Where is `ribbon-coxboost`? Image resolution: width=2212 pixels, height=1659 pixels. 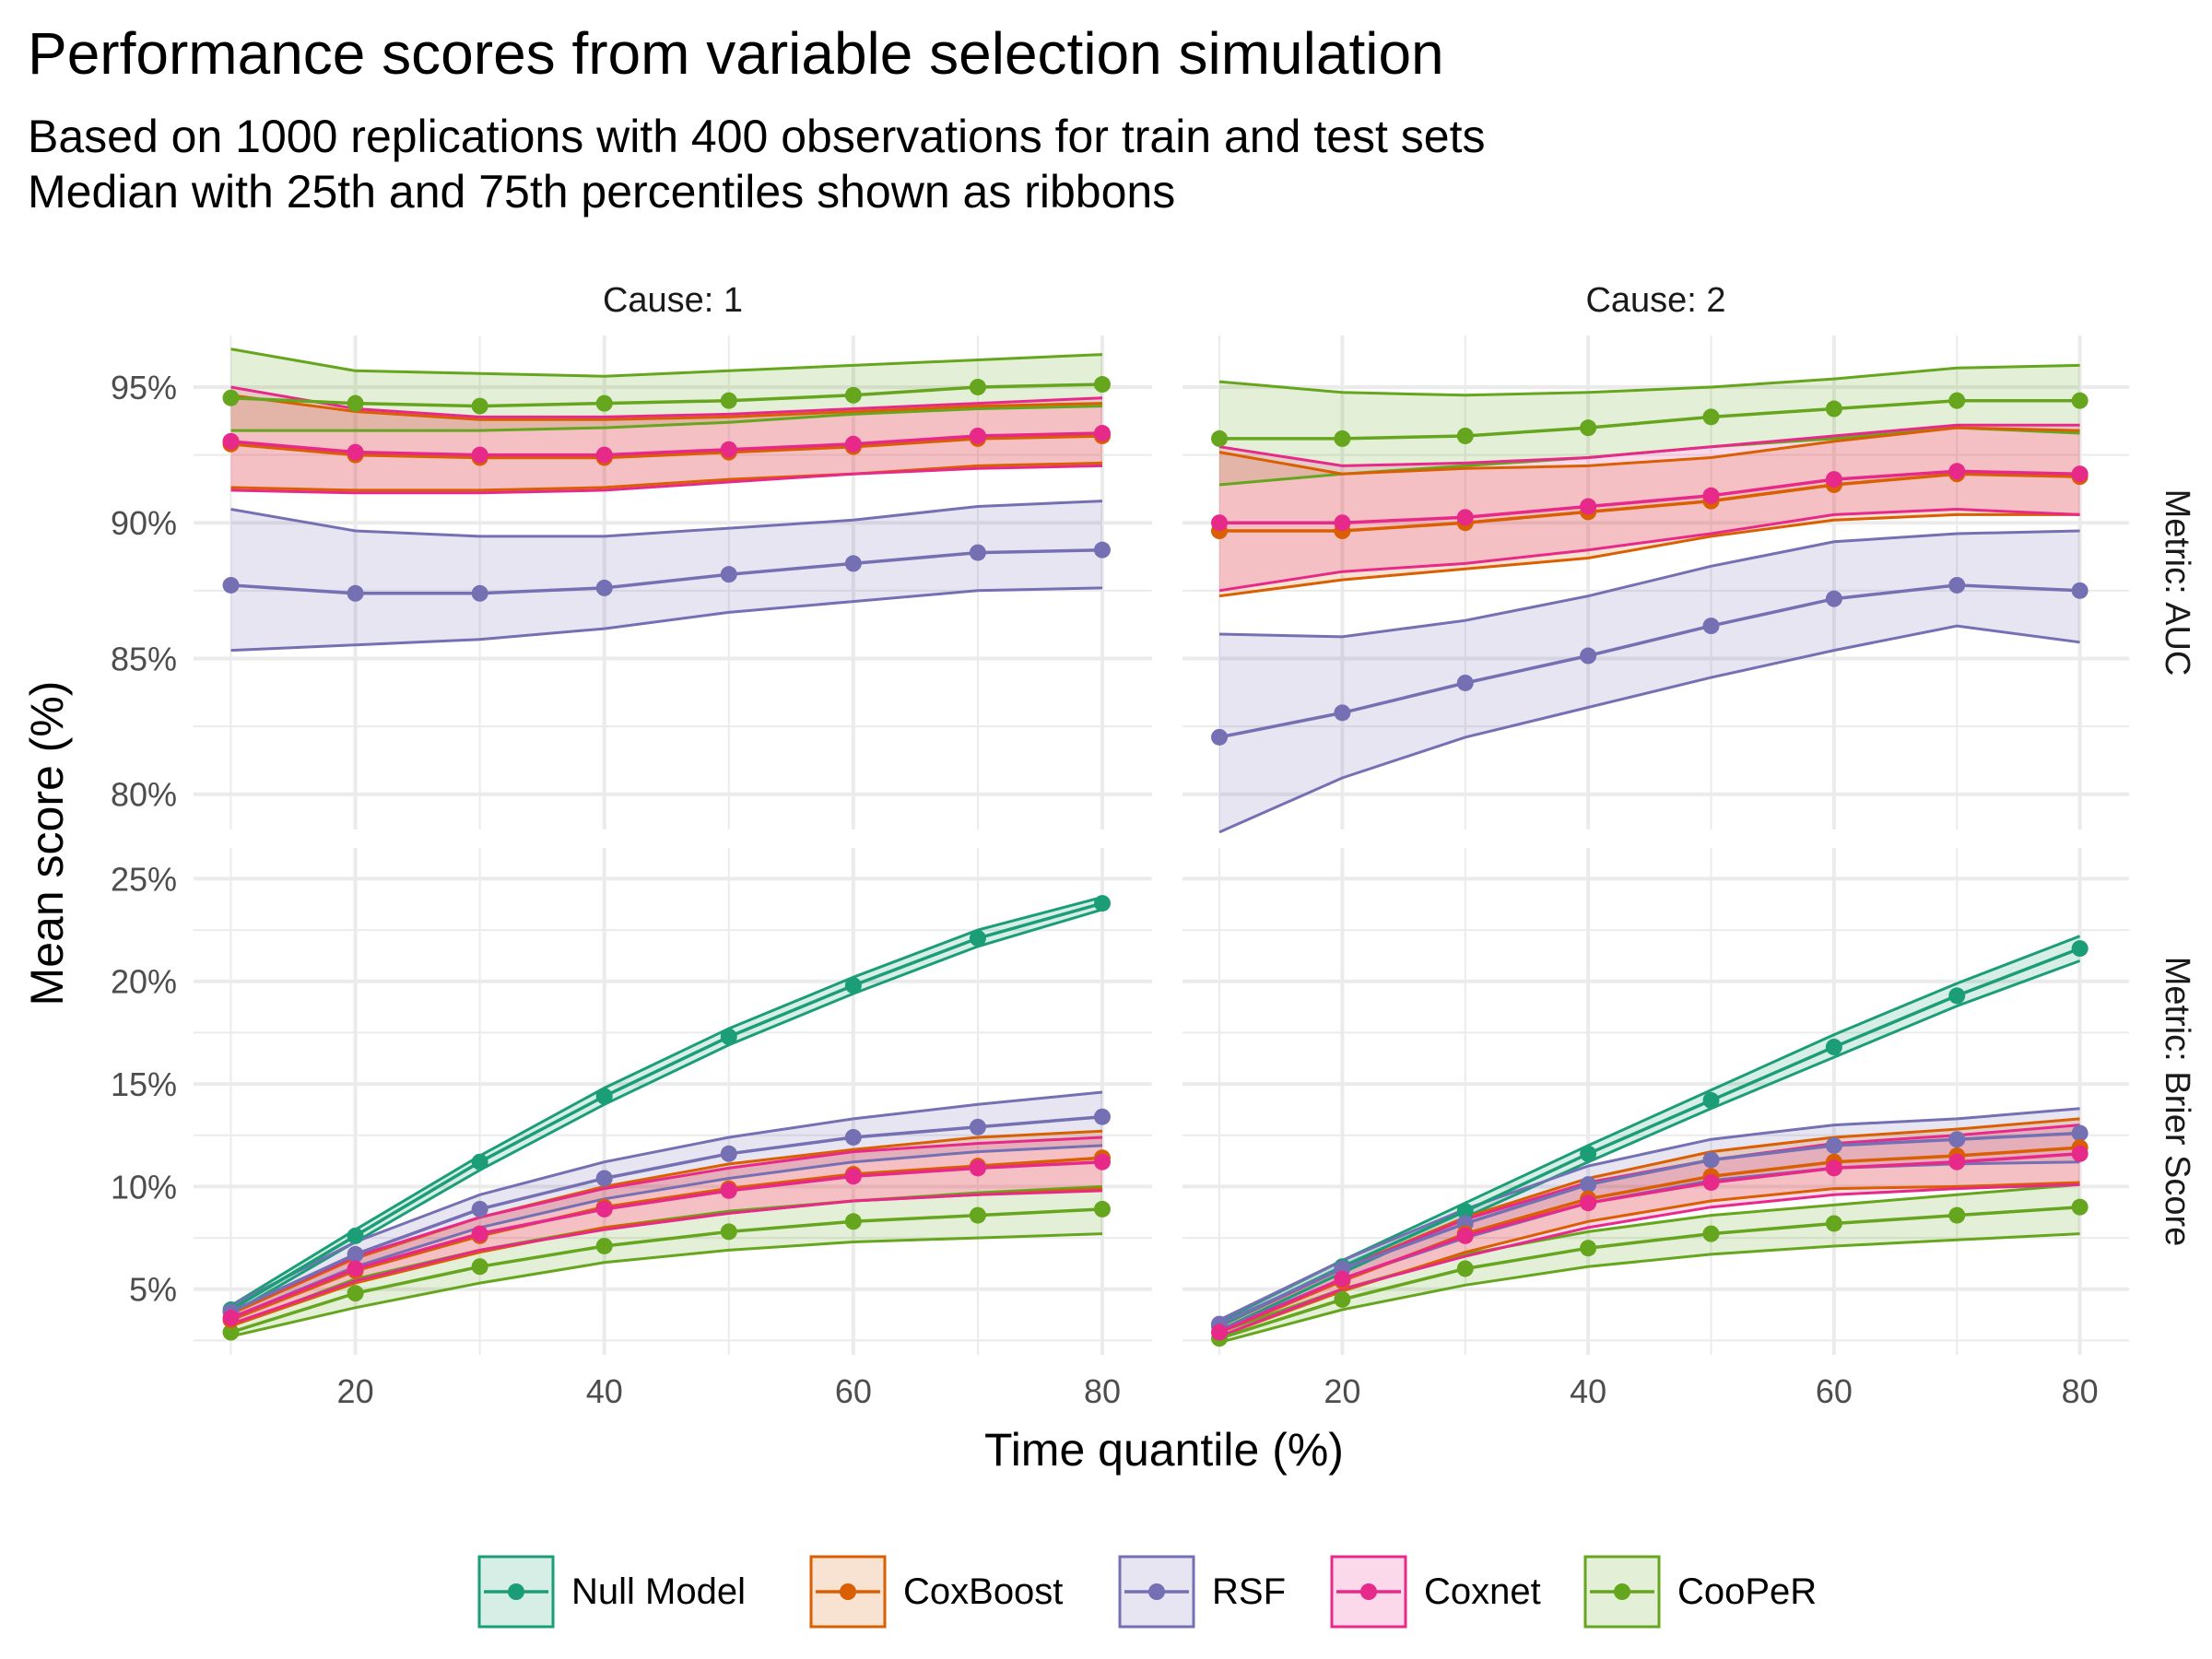 ribbon-coxboost is located at coordinates (1649, 512).